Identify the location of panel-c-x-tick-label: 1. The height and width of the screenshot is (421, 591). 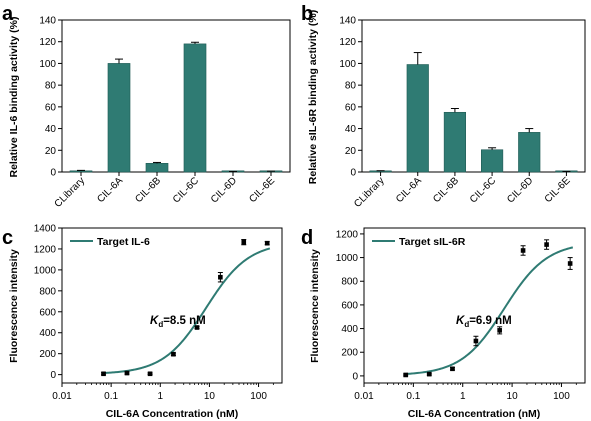
(160, 396).